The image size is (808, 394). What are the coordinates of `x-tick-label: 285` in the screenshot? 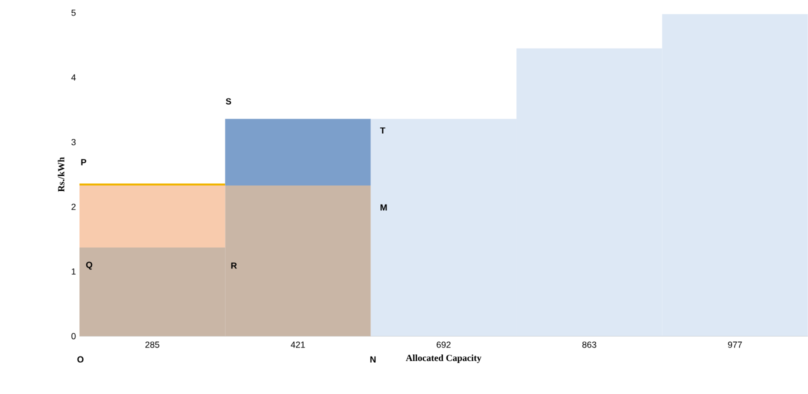 It's located at (152, 345).